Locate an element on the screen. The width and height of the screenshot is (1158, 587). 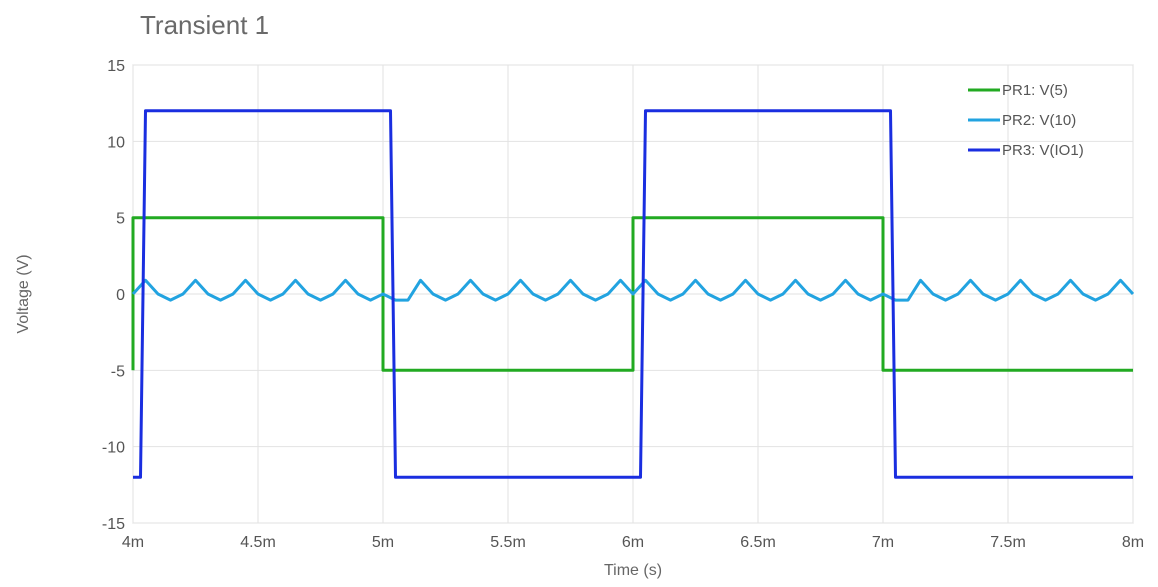
y-tick-label: 5 is located at coordinates (120, 219).